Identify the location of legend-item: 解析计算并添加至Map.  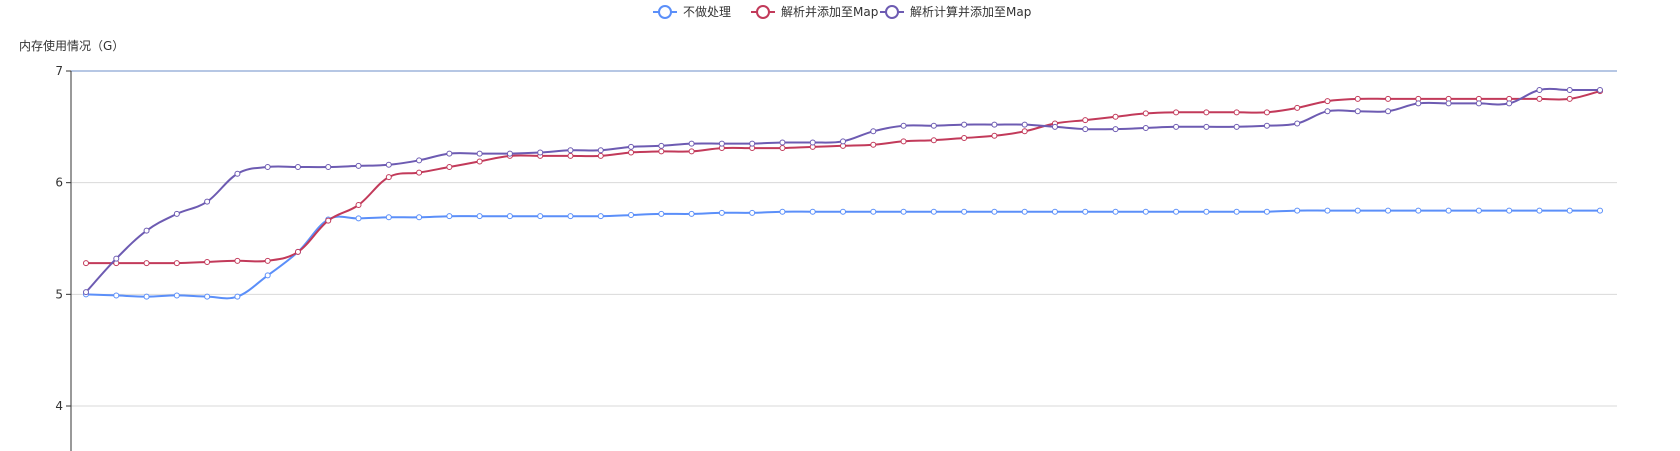
(955, 11).